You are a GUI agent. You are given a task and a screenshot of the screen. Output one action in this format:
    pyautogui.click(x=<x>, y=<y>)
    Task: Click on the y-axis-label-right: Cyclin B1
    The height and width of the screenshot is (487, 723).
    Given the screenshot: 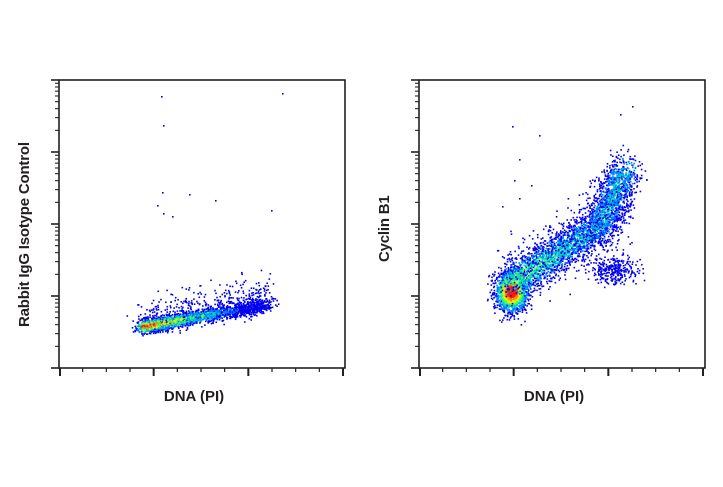 What is the action you would take?
    pyautogui.click(x=384, y=228)
    